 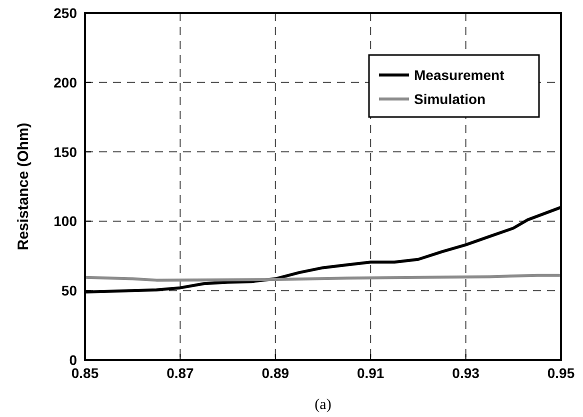 I want to click on y-tick-label: 100, so click(x=66, y=221).